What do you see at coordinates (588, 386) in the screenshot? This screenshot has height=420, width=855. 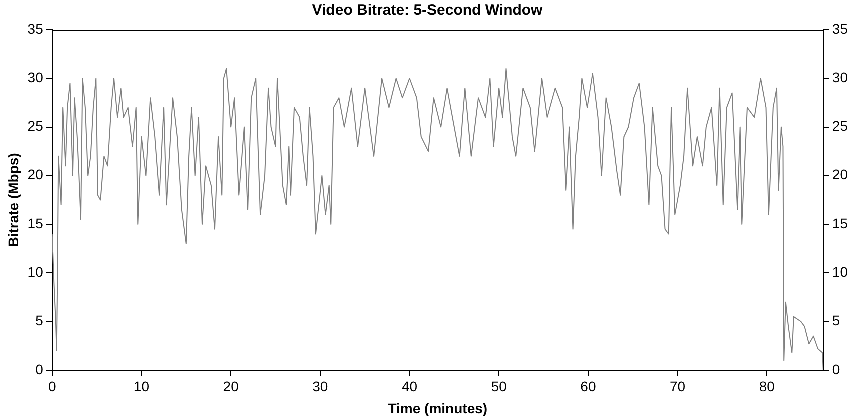 I see `x-tick-label: 60` at bounding box center [588, 386].